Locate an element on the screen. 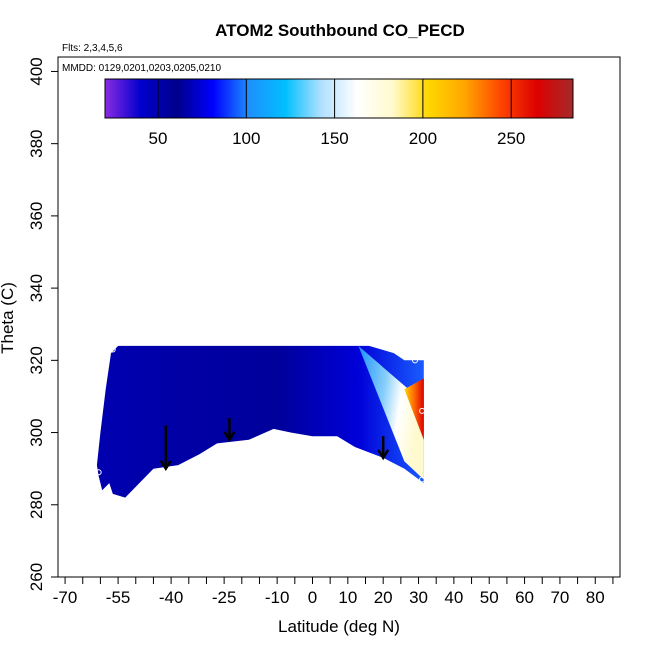  colorbar-gradient is located at coordinates (339, 98).